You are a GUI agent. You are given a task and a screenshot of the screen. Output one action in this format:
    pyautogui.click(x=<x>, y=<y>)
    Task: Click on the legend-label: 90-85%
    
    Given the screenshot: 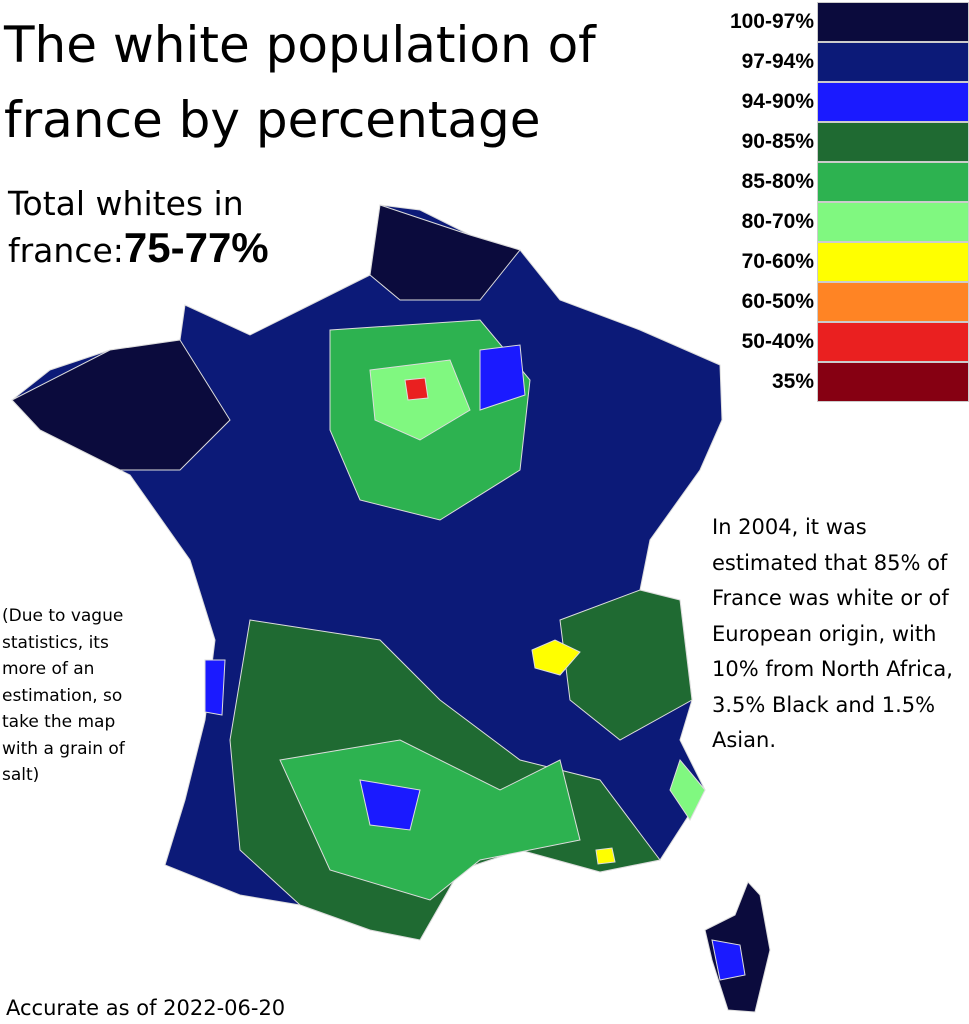 What is the action you would take?
    pyautogui.click(x=777, y=141)
    